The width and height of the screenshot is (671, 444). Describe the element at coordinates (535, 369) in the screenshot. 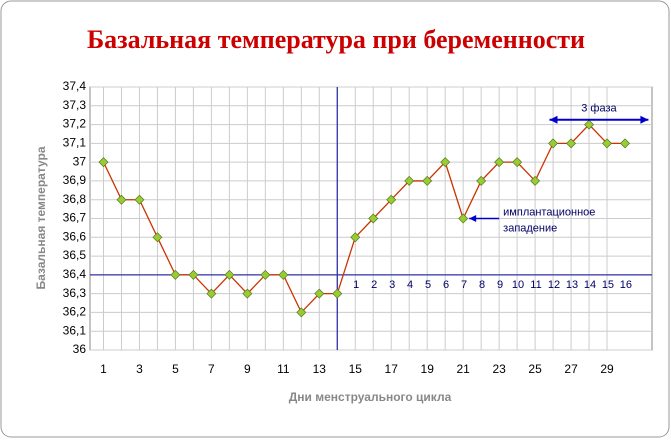

I see `x-tick-label: 25` at that location.